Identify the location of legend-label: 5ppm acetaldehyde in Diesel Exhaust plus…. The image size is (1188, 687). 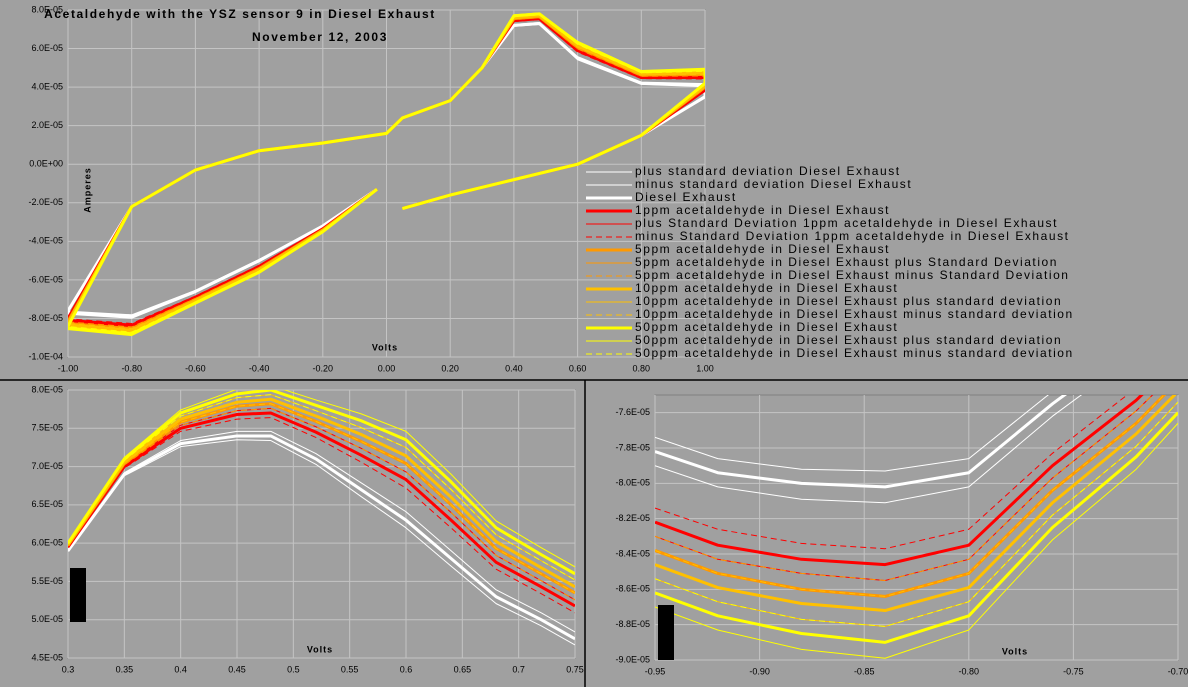
(846, 262).